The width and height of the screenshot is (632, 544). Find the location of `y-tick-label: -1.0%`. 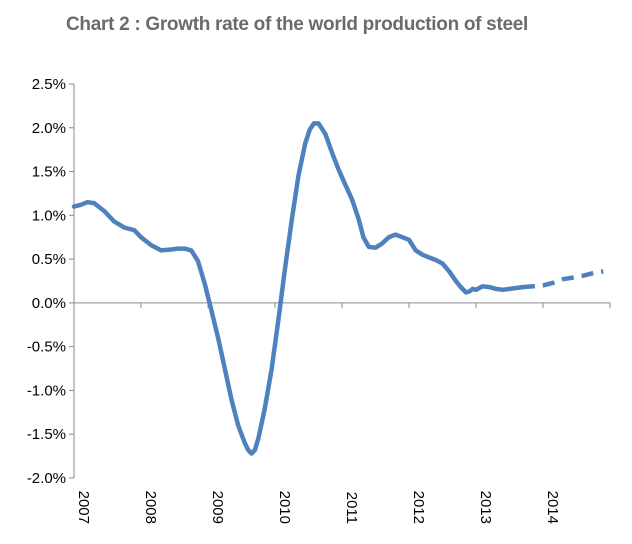

y-tick-label: -1.0% is located at coordinates (46, 390).